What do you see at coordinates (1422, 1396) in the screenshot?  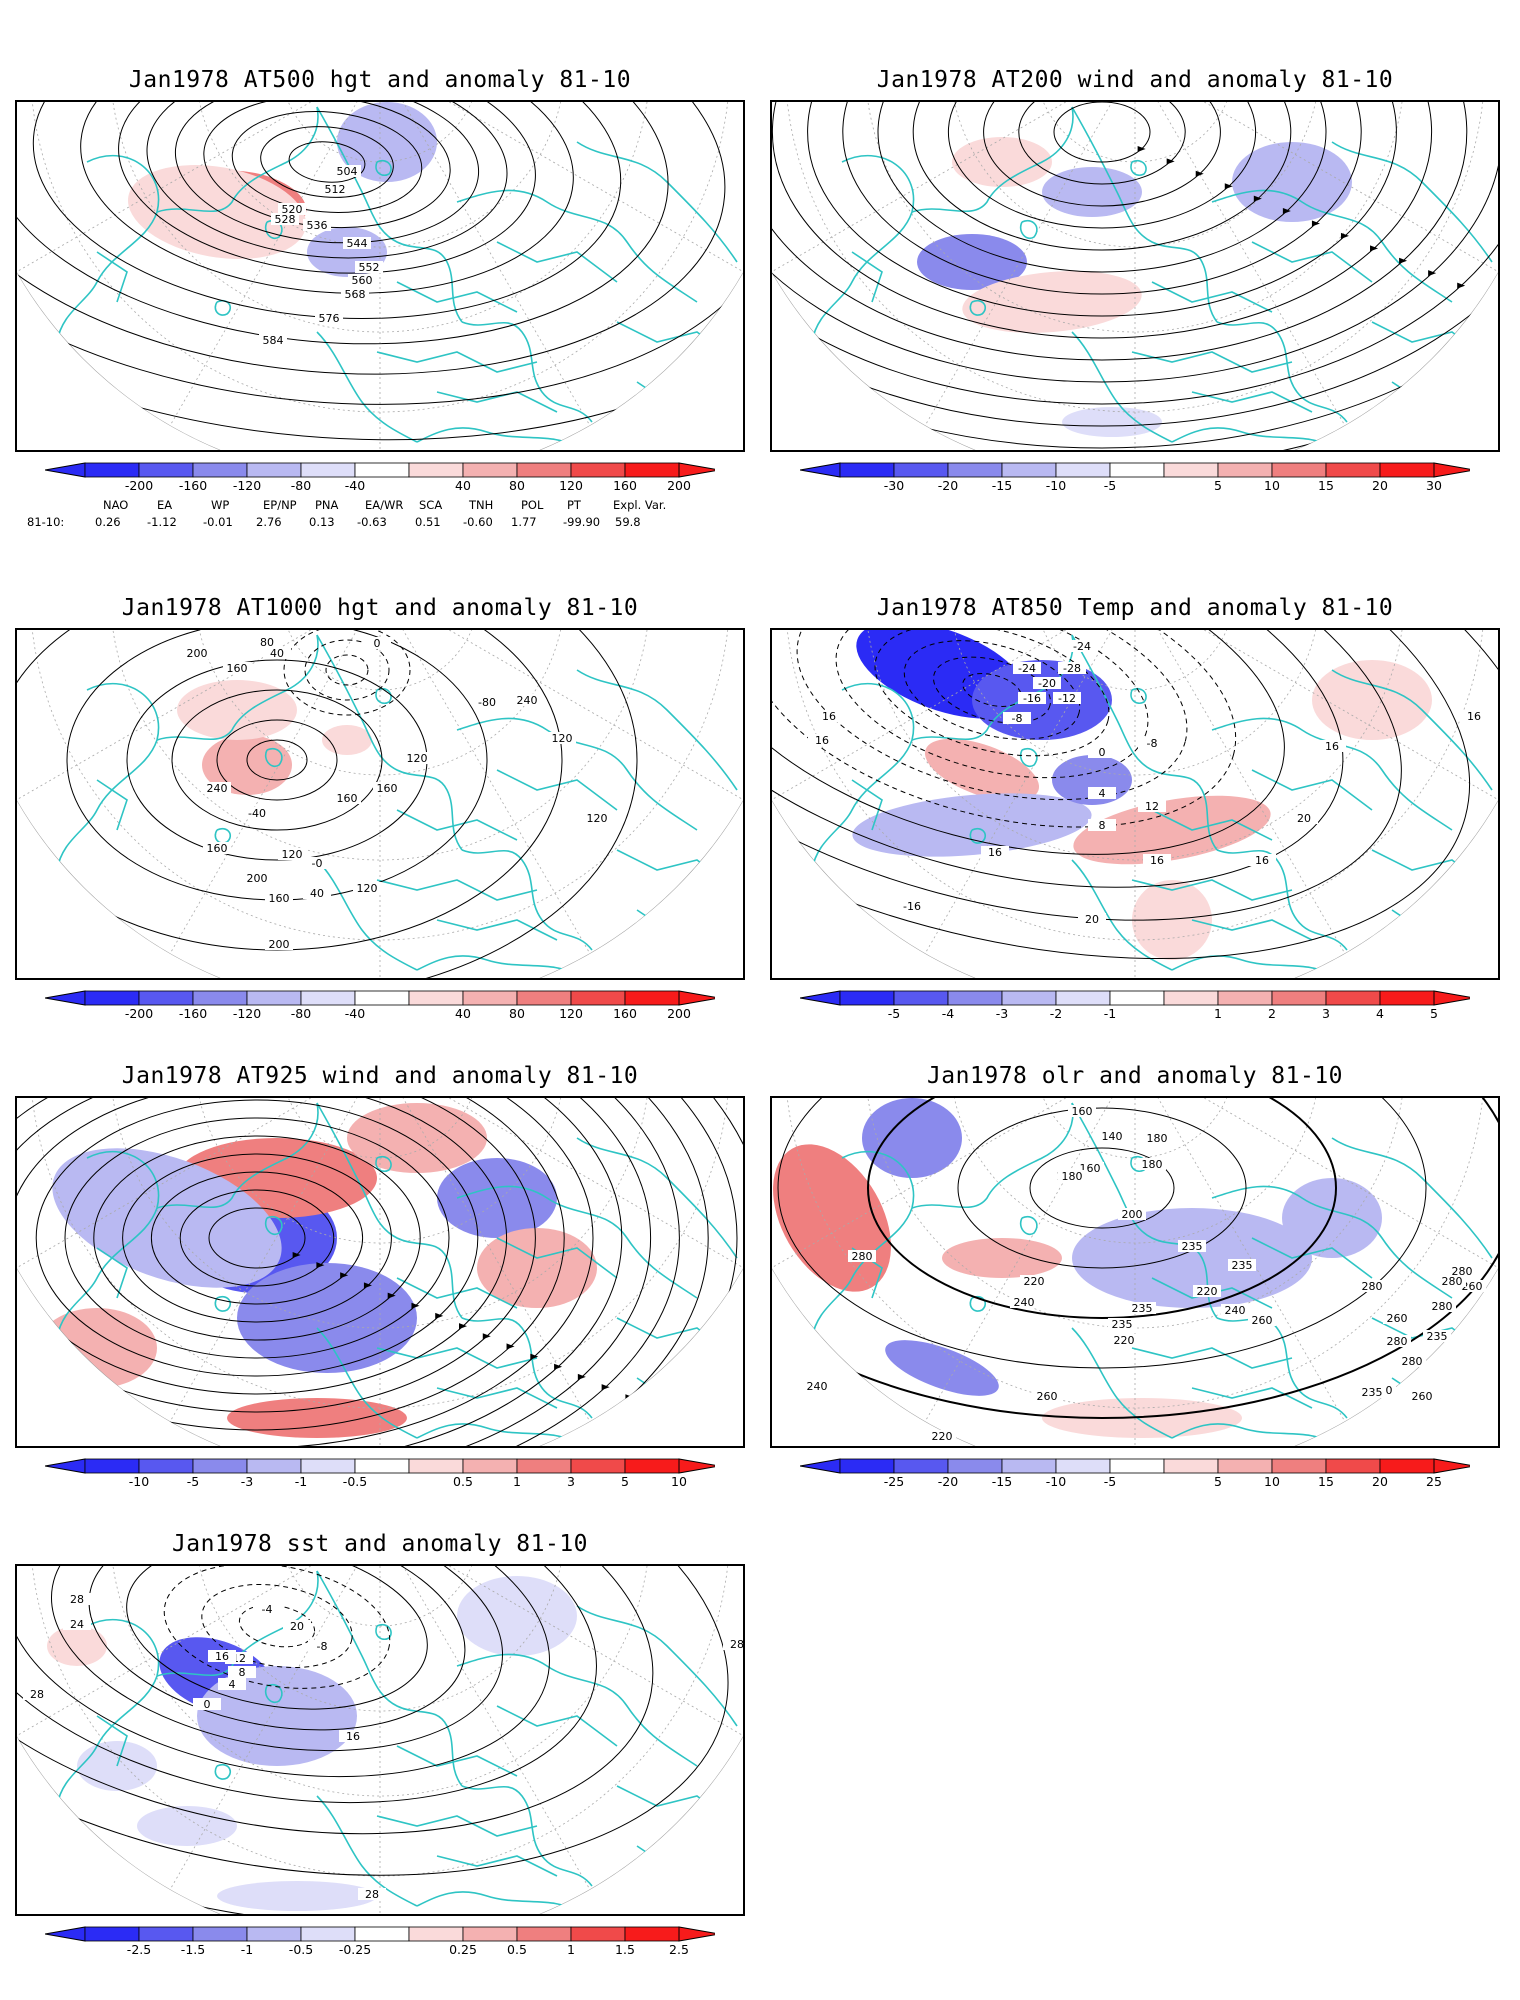 I see `contour-label: 260` at bounding box center [1422, 1396].